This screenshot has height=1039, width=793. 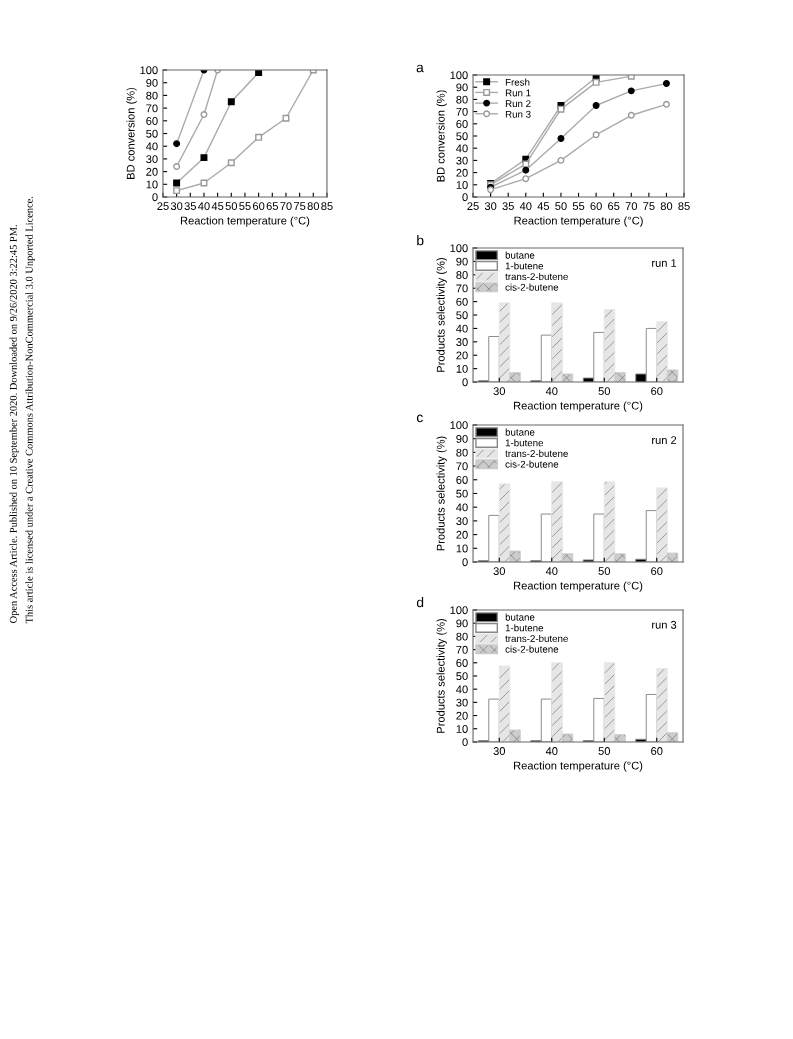 I want to click on legend-label: Run 2, so click(x=518, y=104).